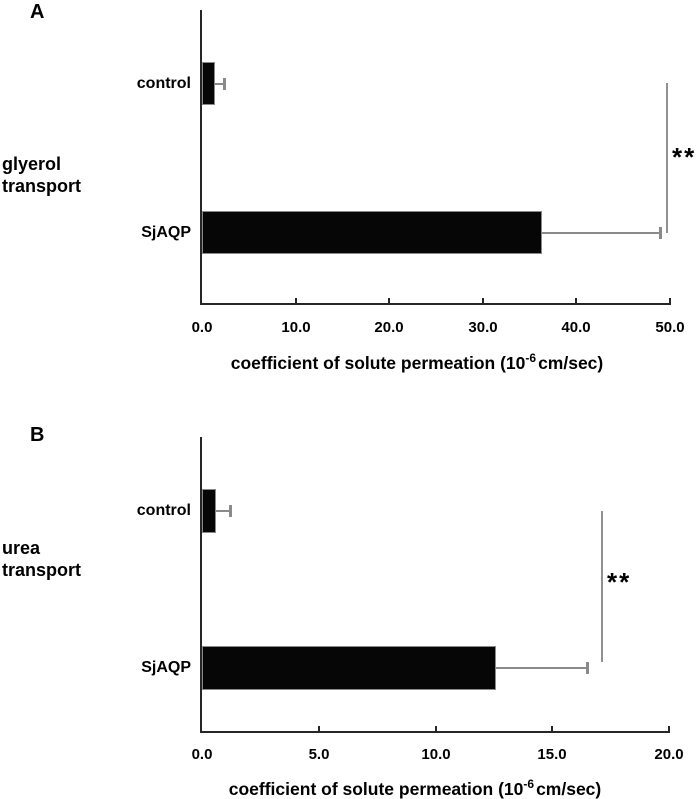 This screenshot has height=799, width=697. I want to click on panel-b-label: B, so click(37, 435).